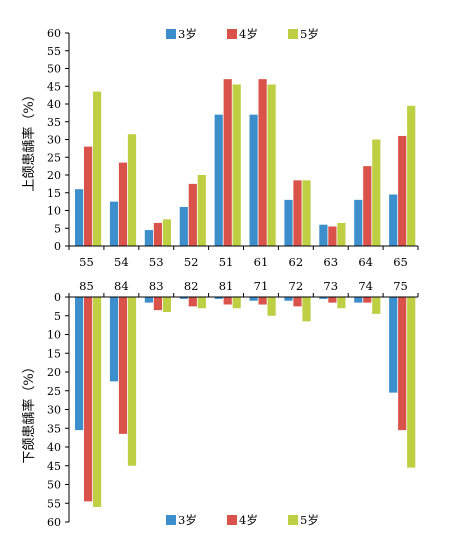 Image resolution: width=454 pixels, height=537 pixels. Describe the element at coordinates (57, 246) in the screenshot. I see `upper-y-tick-label: 0` at that location.